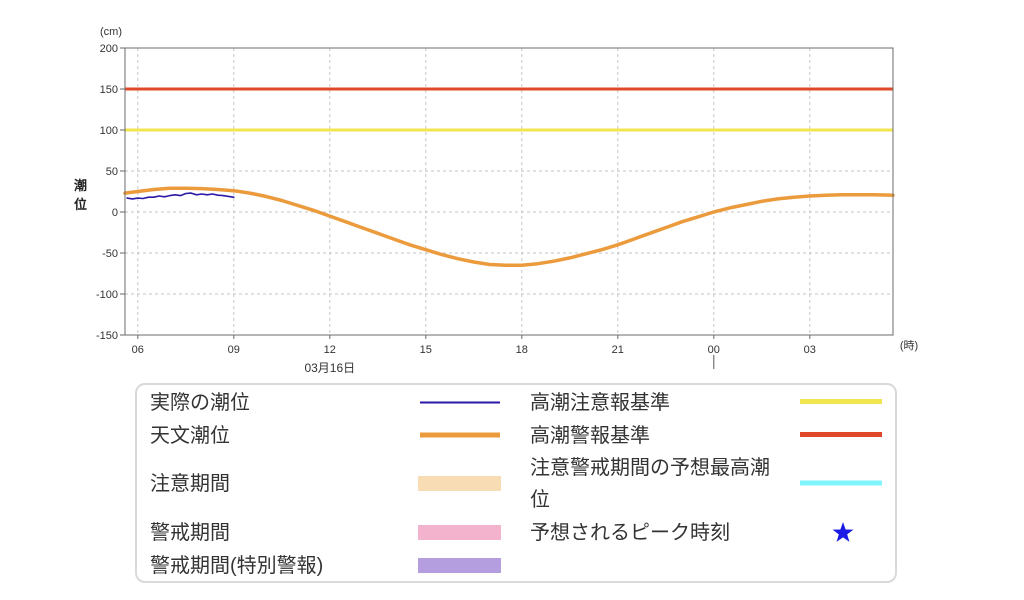 The image size is (1024, 600). Describe the element at coordinates (109, 49) in the screenshot. I see `y-tick-label: 200` at that location.